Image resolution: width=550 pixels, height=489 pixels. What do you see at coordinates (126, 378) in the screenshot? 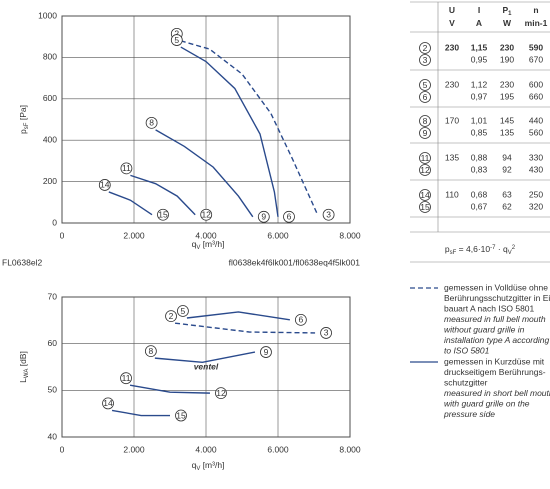
I see `curve-label: 11` at bounding box center [126, 378].